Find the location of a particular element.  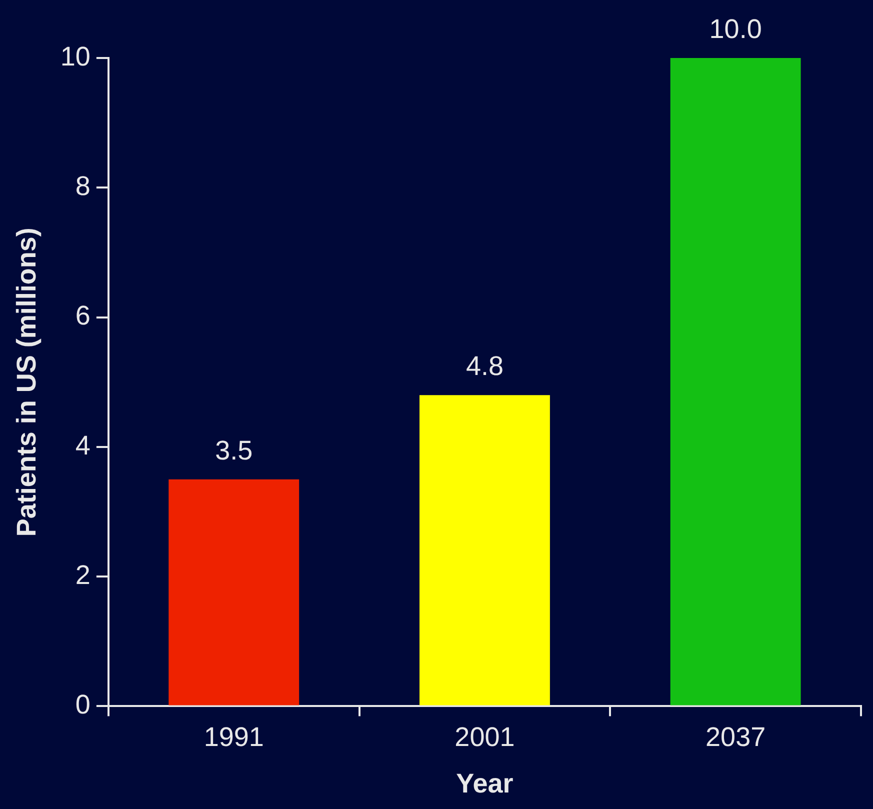

data-label: 3.5 is located at coordinates (234, 450).